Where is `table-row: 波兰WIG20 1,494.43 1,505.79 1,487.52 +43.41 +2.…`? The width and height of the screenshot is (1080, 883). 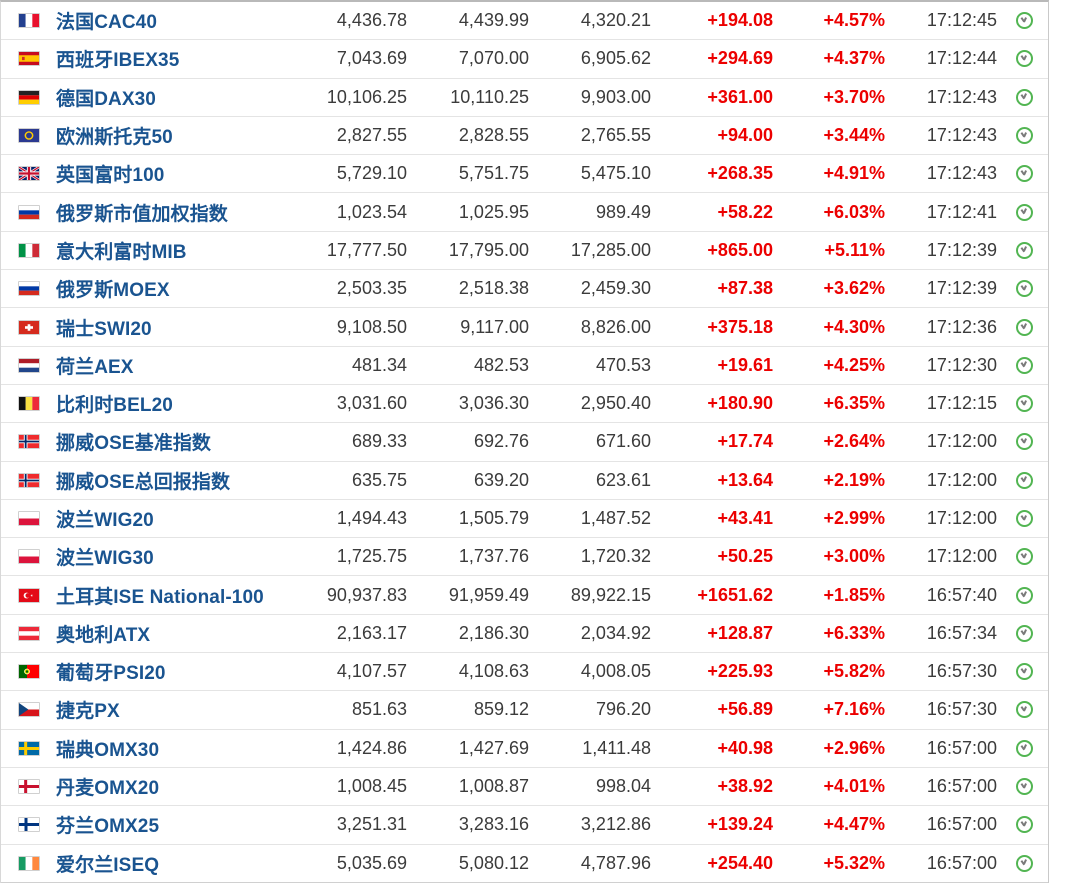
table-row: 波兰WIG20 1,494.43 1,505.79 1,487.52 +43.41 +2.… is located at coordinates (524, 519).